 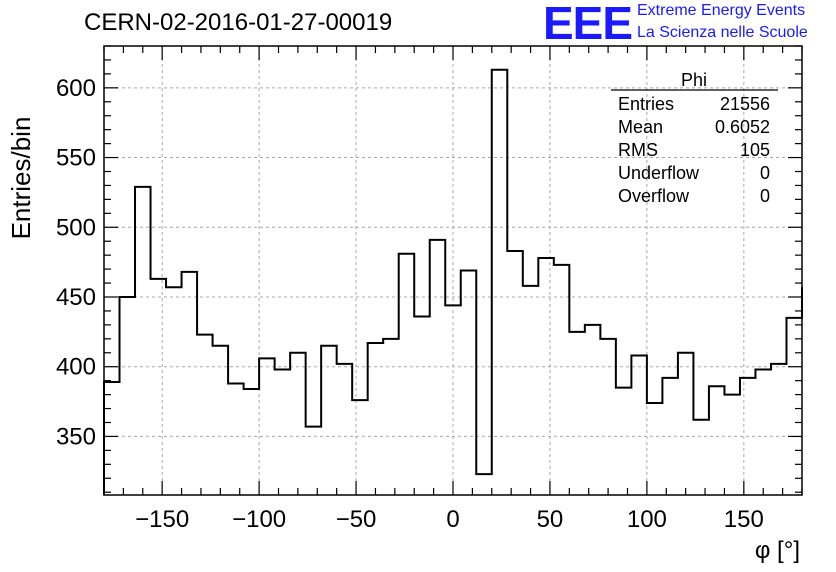 I want to click on y-tick-label: 350, so click(x=76, y=436).